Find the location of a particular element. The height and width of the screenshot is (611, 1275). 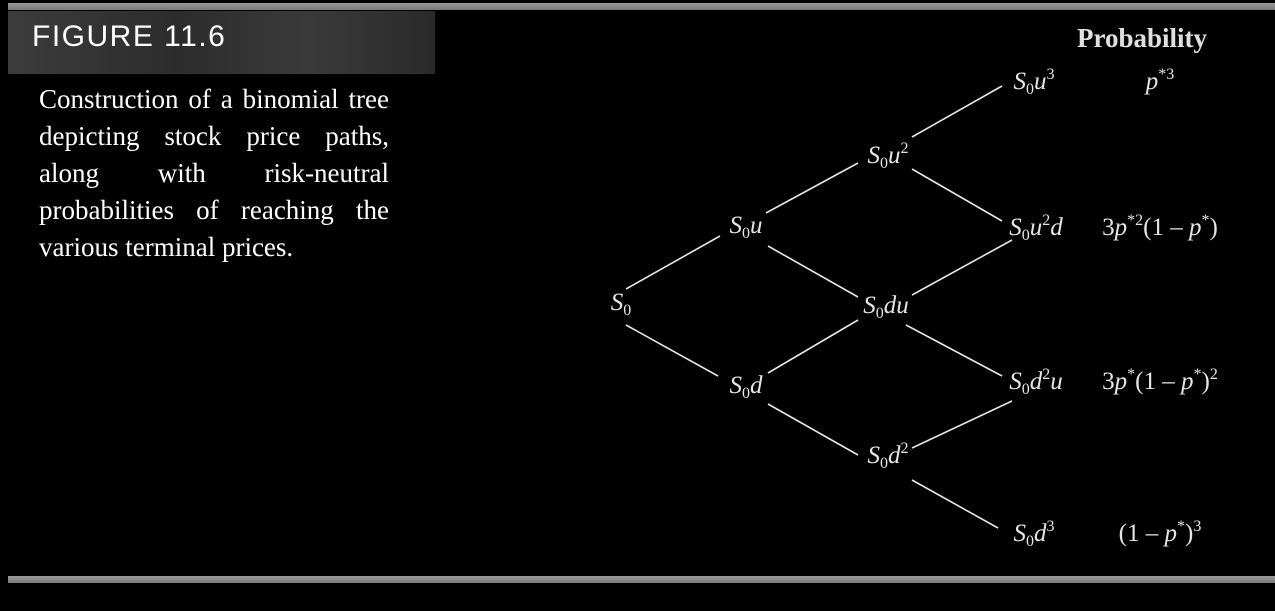

node-s0d: S0d is located at coordinates (746, 387).